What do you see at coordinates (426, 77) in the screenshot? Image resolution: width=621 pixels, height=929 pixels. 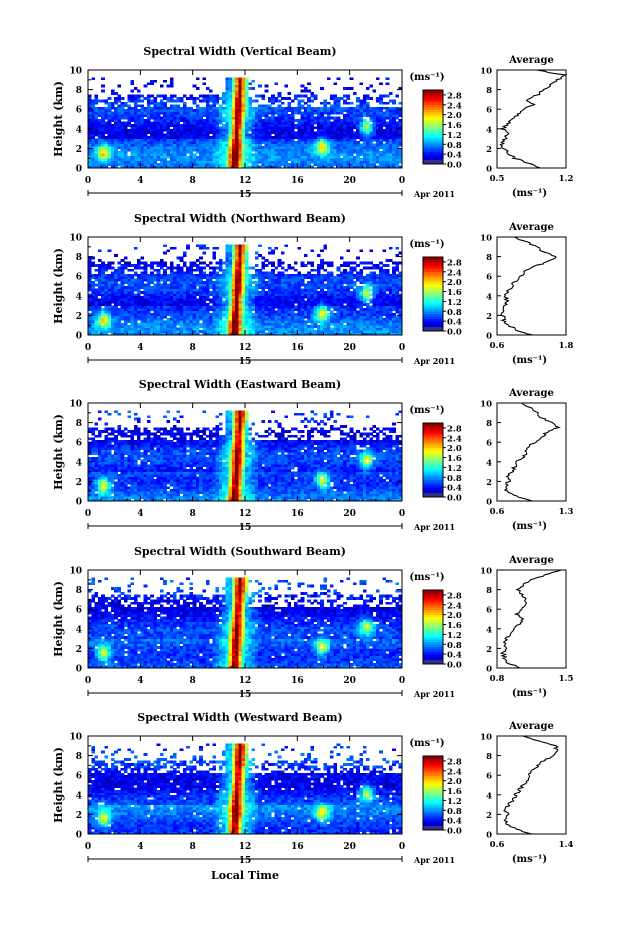 I see `colorbar-unit: (ms⁻¹)` at bounding box center [426, 77].